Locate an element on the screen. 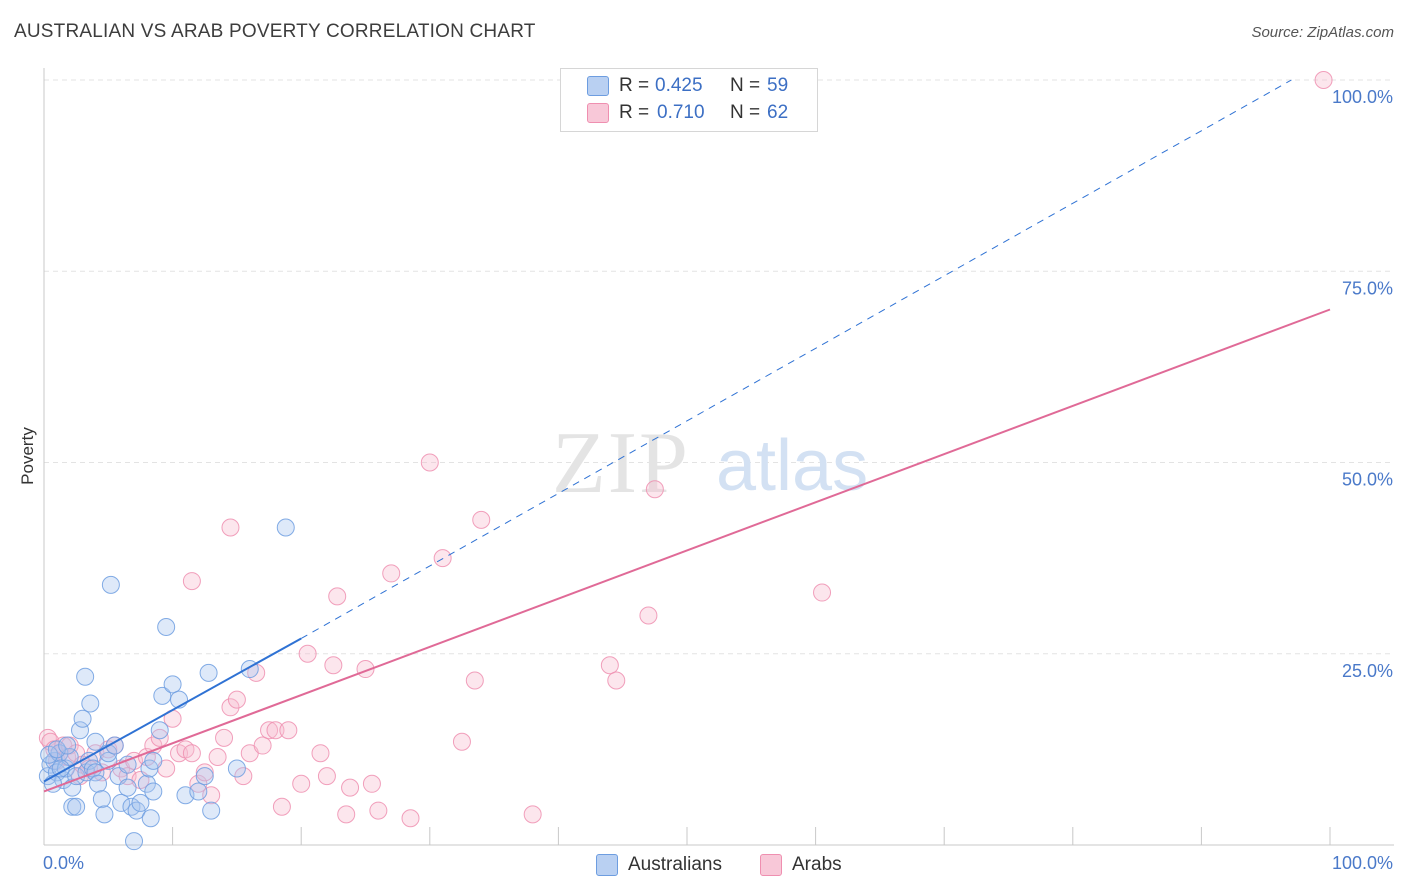 Image resolution: width=1406 pixels, height=892 pixels. legend-n-value-australians: 59 is located at coordinates (778, 85).